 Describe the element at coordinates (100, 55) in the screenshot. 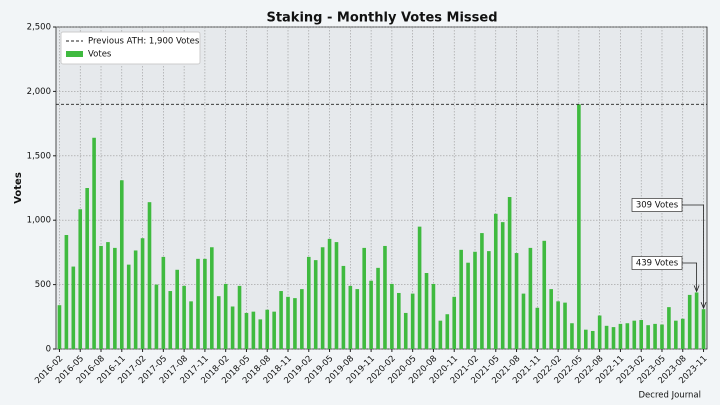

I see `legend-label: Votes` at that location.